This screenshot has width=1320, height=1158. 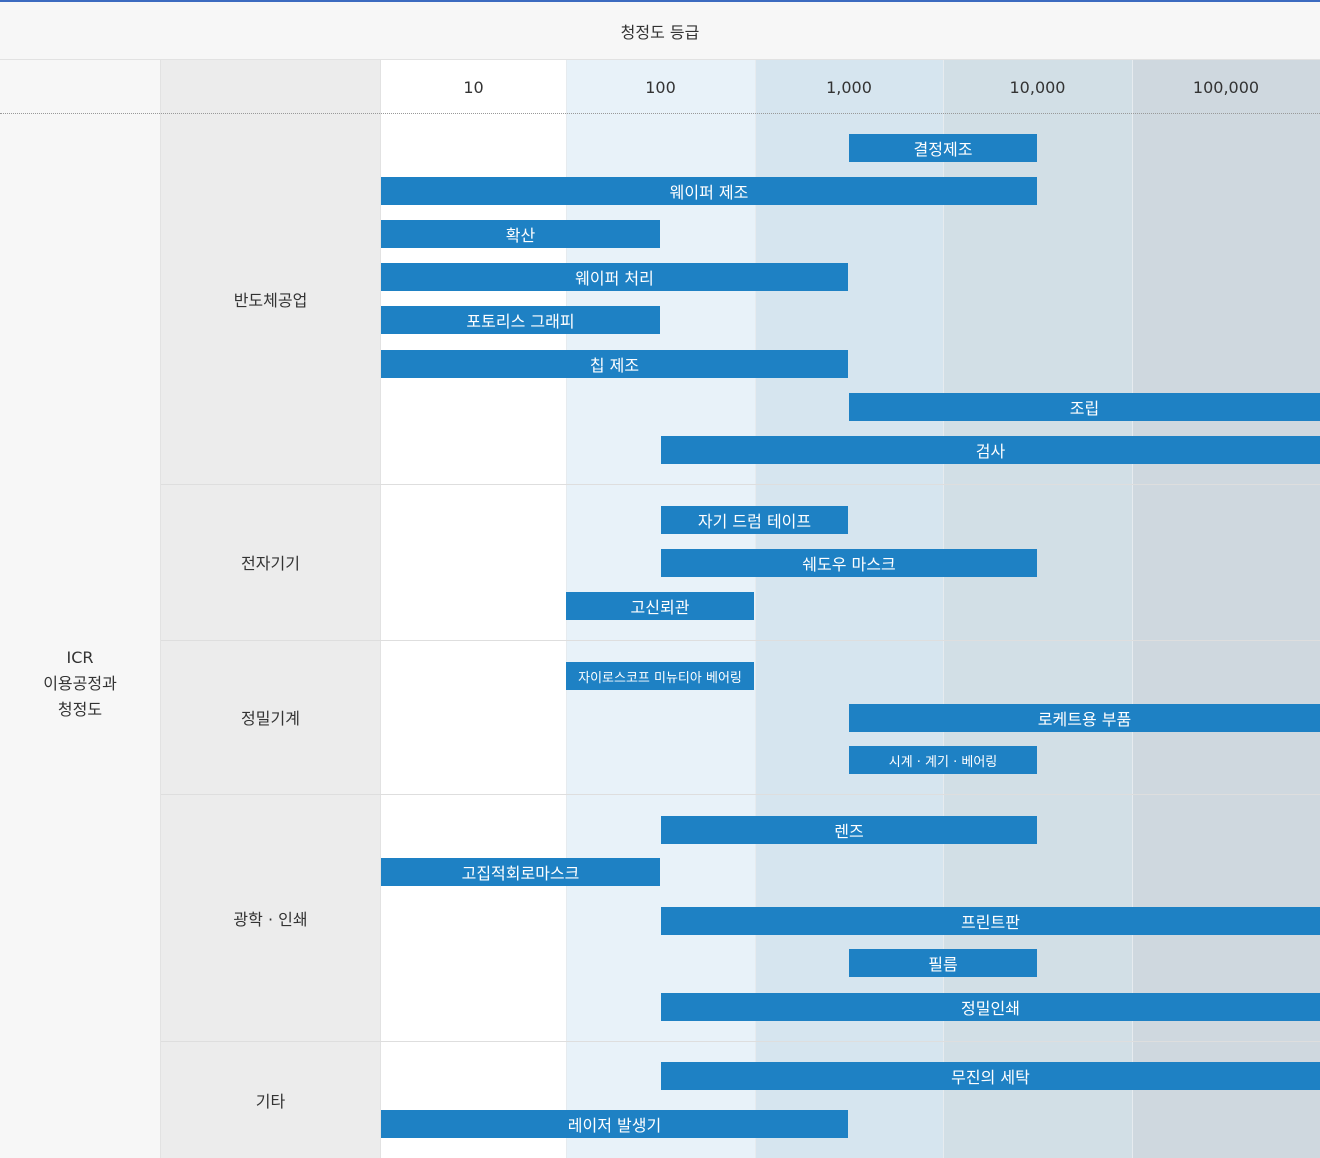 What do you see at coordinates (1226, 609) in the screenshot?
I see `grade-column-bg` at bounding box center [1226, 609].